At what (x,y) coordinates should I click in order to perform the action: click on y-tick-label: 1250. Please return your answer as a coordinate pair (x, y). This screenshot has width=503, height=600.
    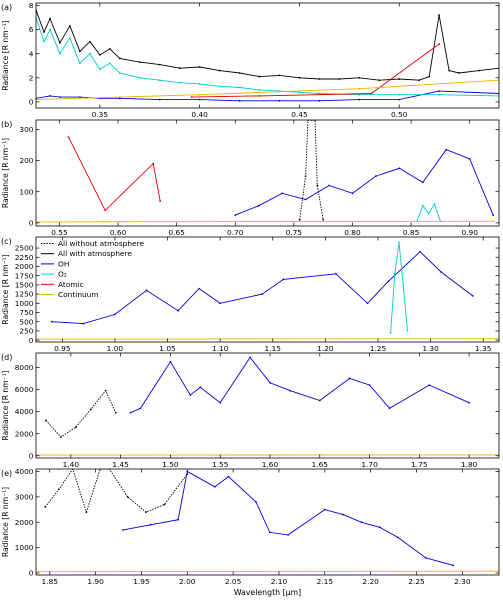
    Looking at the image, I should click on (24, 294).